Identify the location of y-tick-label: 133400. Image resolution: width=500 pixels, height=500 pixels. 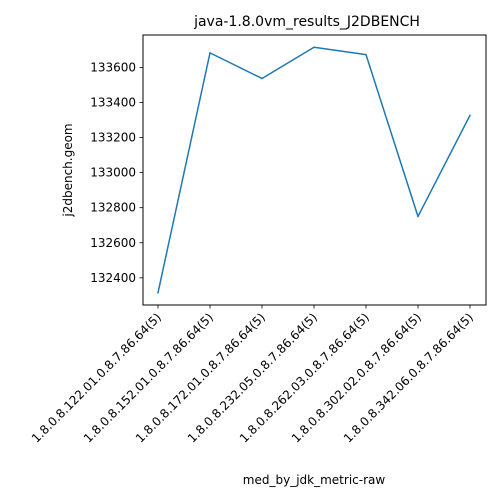
(113, 103).